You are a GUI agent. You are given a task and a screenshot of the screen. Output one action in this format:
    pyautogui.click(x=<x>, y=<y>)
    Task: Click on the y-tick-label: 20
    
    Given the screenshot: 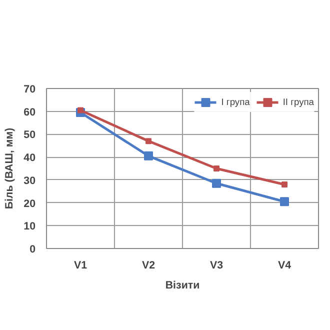 What is the action you would take?
    pyautogui.click(x=30, y=204)
    